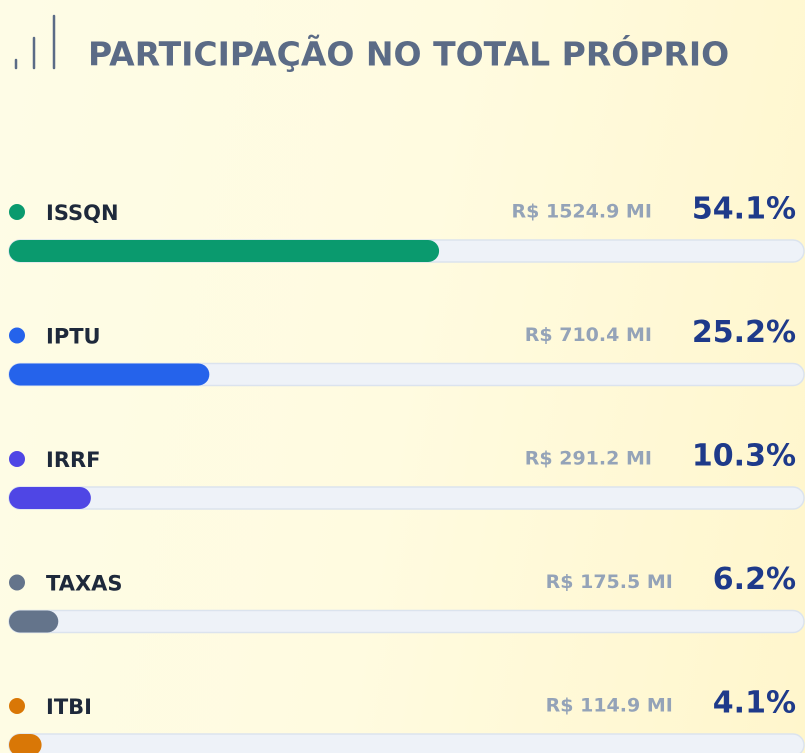 The height and width of the screenshot is (753, 805). I want to click on amount-label: R$ 710.4 MI, so click(588, 335).